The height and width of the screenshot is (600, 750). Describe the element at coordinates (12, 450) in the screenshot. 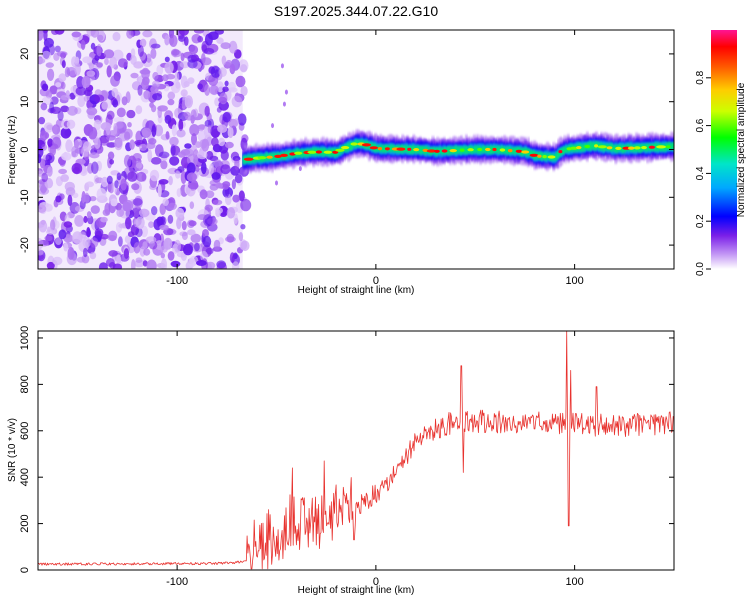

I see `snr-ylabel: SNR (10 * v/v)` at that location.